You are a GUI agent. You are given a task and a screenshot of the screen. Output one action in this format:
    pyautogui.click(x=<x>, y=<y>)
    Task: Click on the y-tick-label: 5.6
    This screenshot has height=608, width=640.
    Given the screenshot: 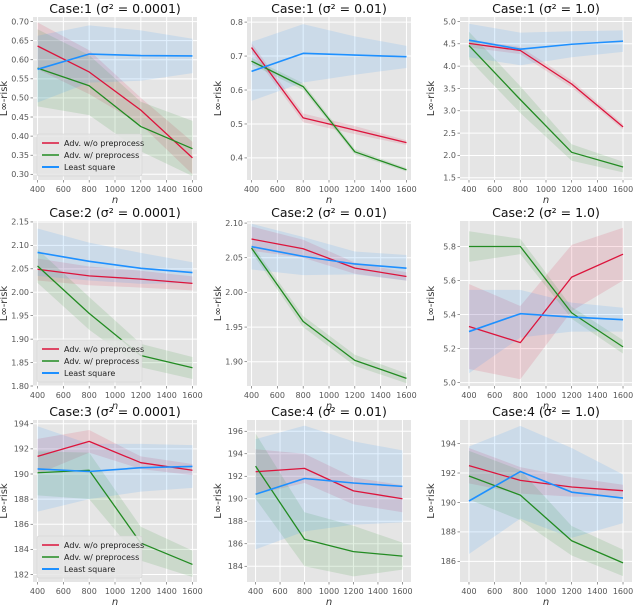 What is the action you would take?
    pyautogui.click(x=449, y=280)
    